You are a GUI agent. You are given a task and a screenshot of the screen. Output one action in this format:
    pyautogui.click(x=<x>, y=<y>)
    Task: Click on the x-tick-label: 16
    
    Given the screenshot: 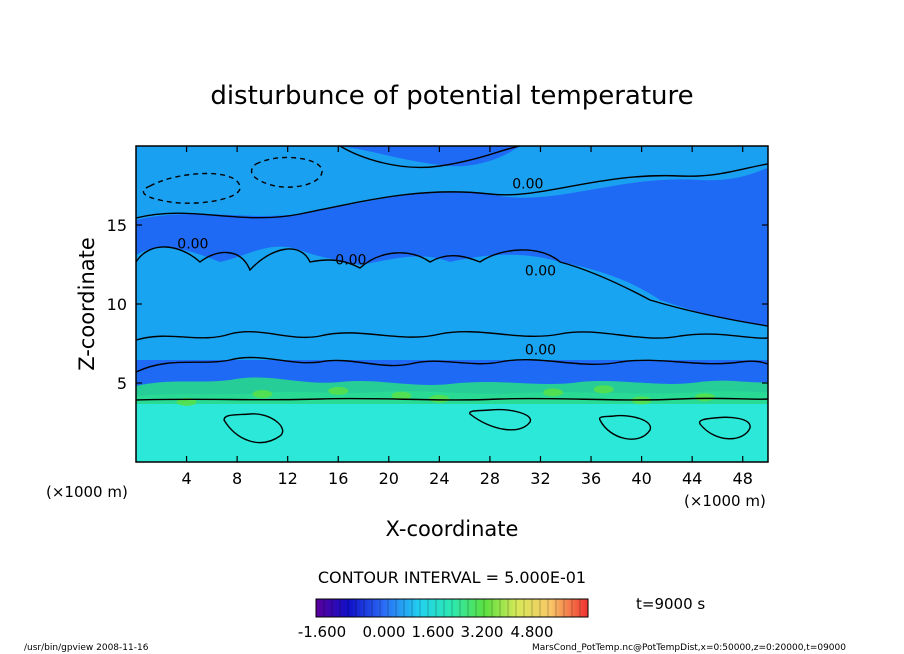 What is the action you would take?
    pyautogui.click(x=338, y=478)
    